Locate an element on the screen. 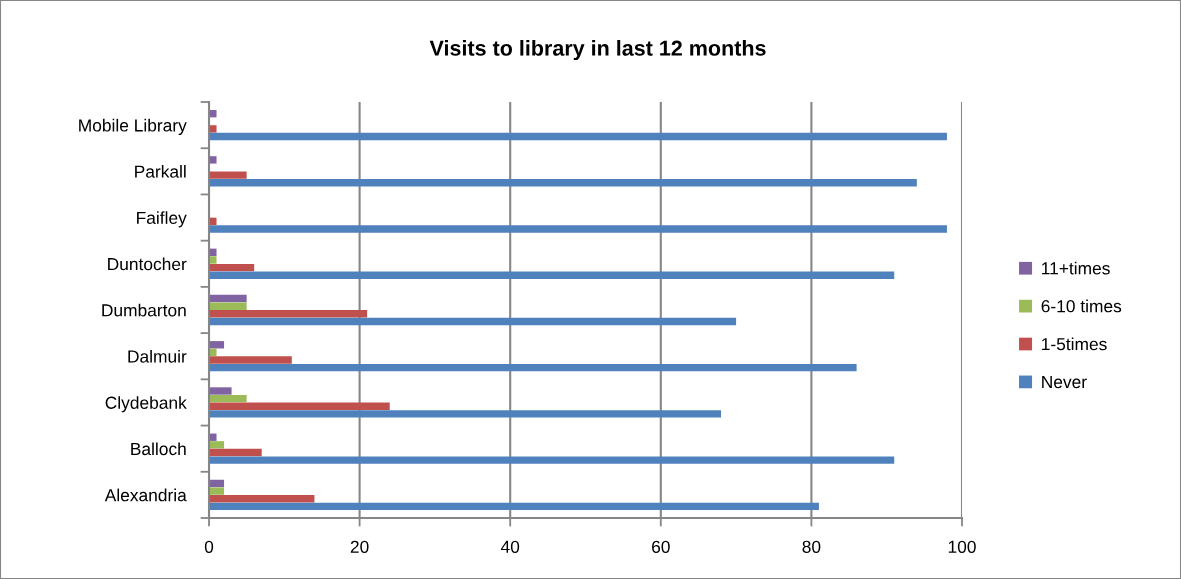  x-tick-label: 20 is located at coordinates (359, 546).